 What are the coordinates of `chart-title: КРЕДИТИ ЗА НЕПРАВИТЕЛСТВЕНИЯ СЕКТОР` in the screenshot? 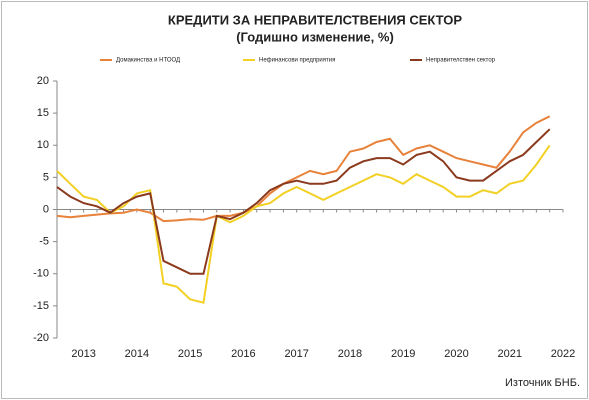 It's located at (315, 19).